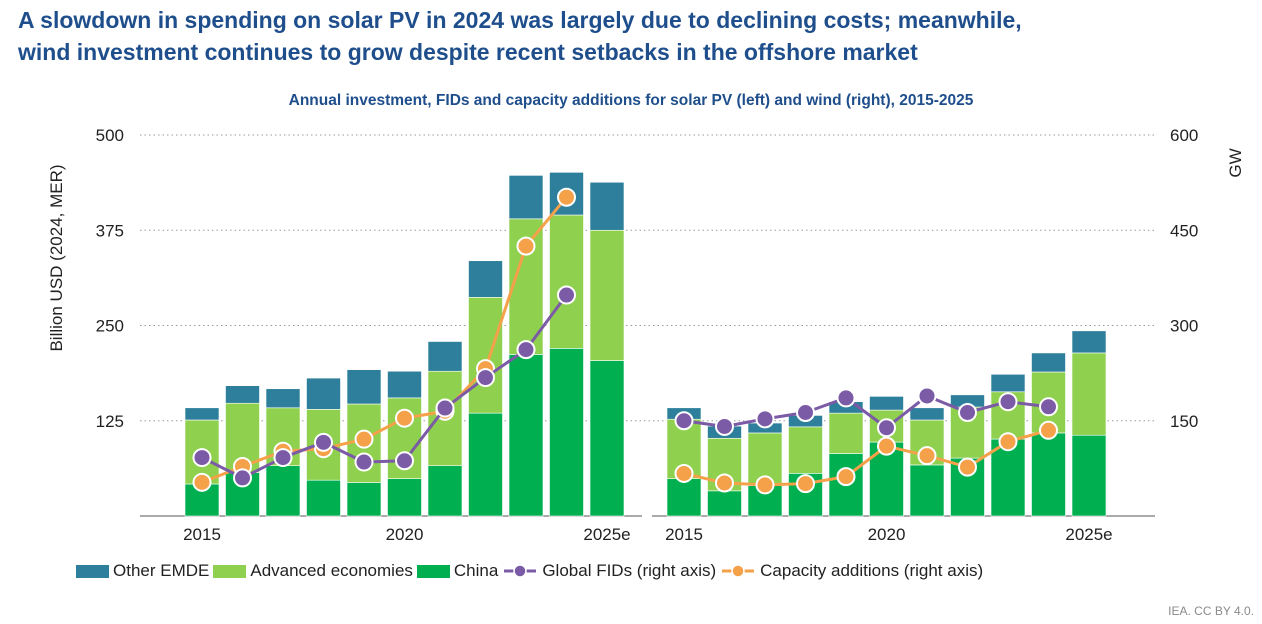  I want to click on y2-axis-label: GW, so click(1235, 162).